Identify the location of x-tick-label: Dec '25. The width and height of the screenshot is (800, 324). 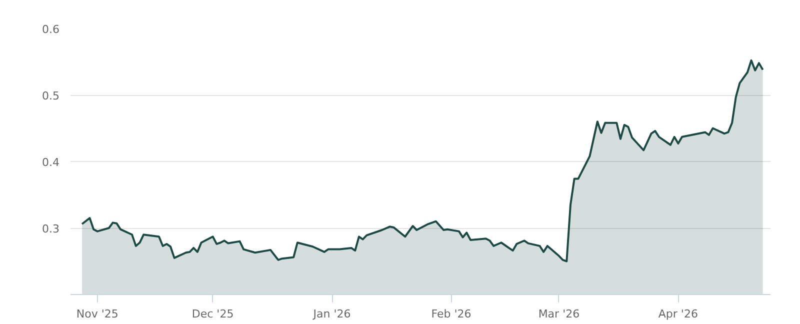
(213, 314).